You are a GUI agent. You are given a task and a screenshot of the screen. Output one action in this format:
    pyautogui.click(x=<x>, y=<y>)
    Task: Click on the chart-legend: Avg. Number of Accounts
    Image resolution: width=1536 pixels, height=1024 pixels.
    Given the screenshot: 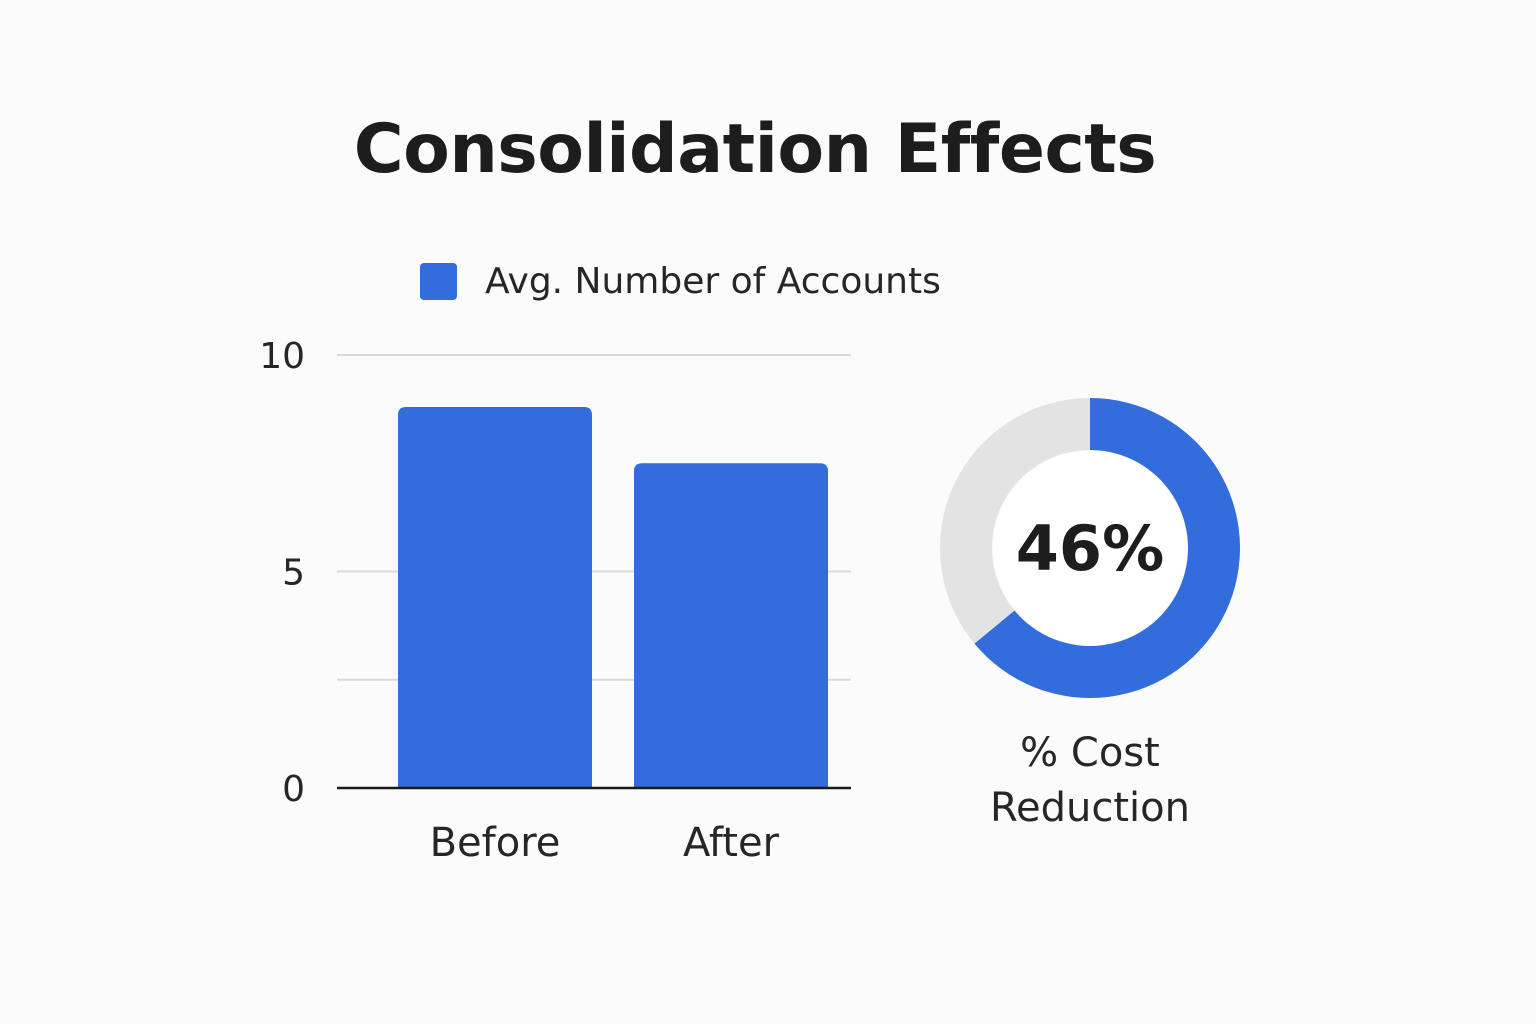 What is the action you would take?
    pyautogui.click(x=680, y=281)
    